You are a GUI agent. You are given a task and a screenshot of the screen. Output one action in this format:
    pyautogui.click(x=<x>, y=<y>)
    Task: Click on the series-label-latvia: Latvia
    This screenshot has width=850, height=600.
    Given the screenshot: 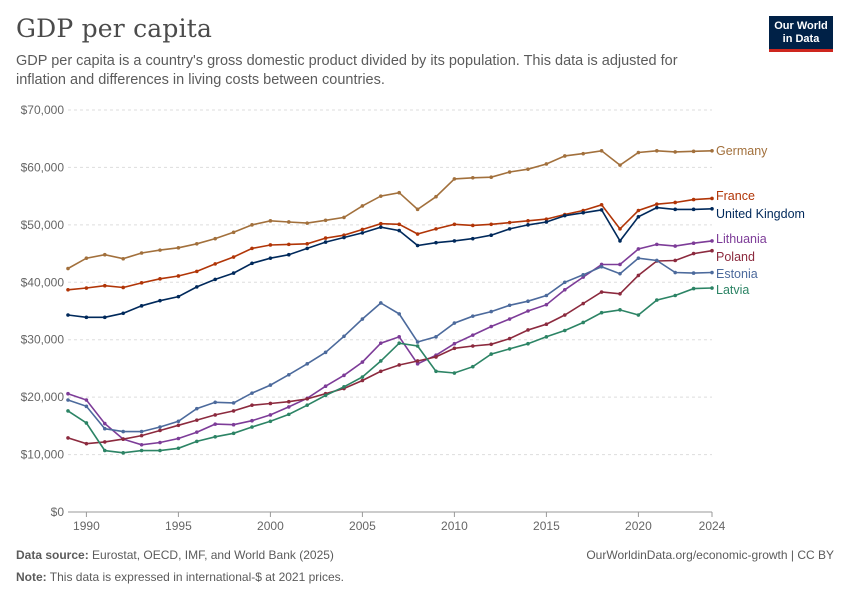 What is the action you would take?
    pyautogui.click(x=732, y=290)
    